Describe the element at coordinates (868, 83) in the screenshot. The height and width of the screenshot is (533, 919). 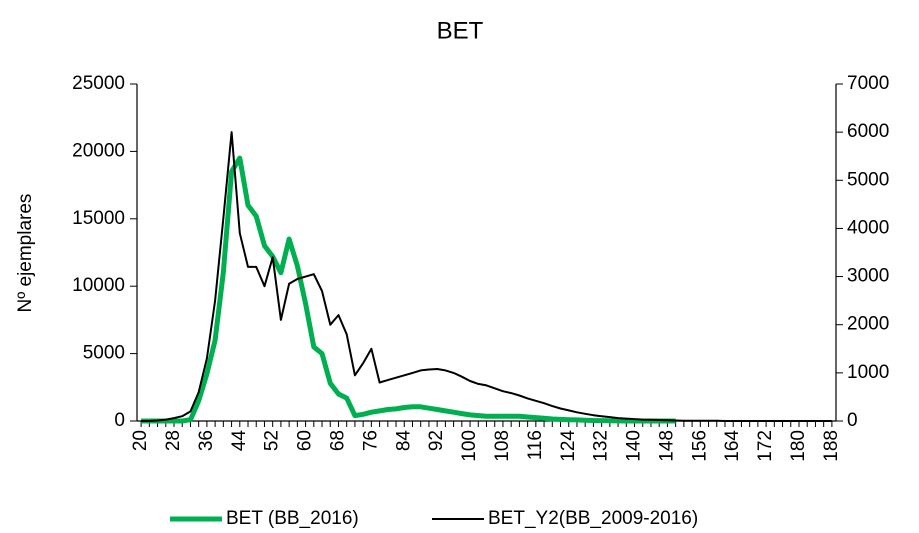
I see `y2-tick-label: 7000` at that location.